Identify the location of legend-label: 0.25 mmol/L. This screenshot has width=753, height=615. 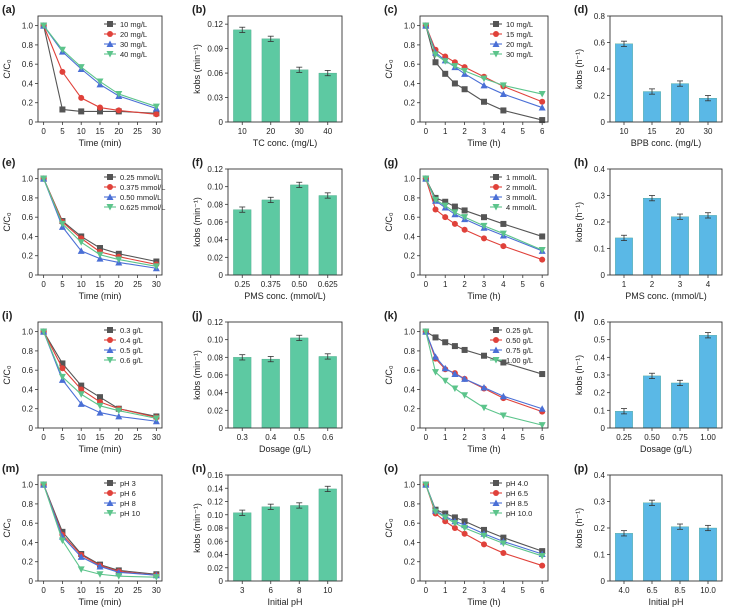
(140, 177).